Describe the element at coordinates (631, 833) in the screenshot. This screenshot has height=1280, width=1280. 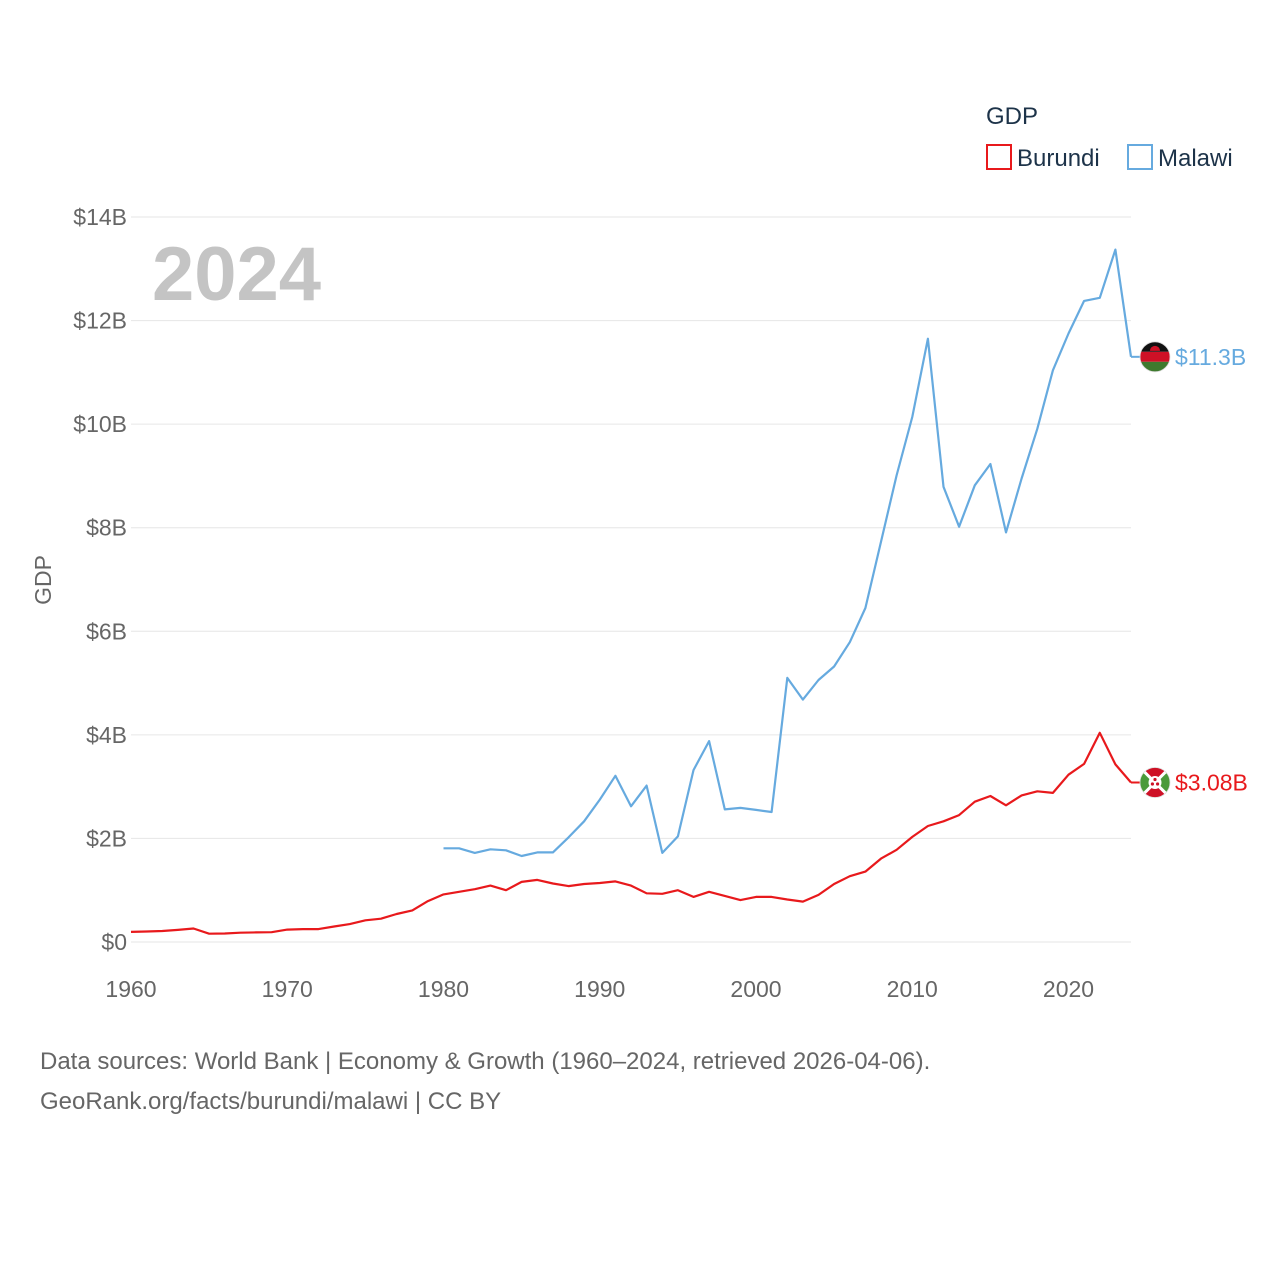
I see `series-line-burundi` at that location.